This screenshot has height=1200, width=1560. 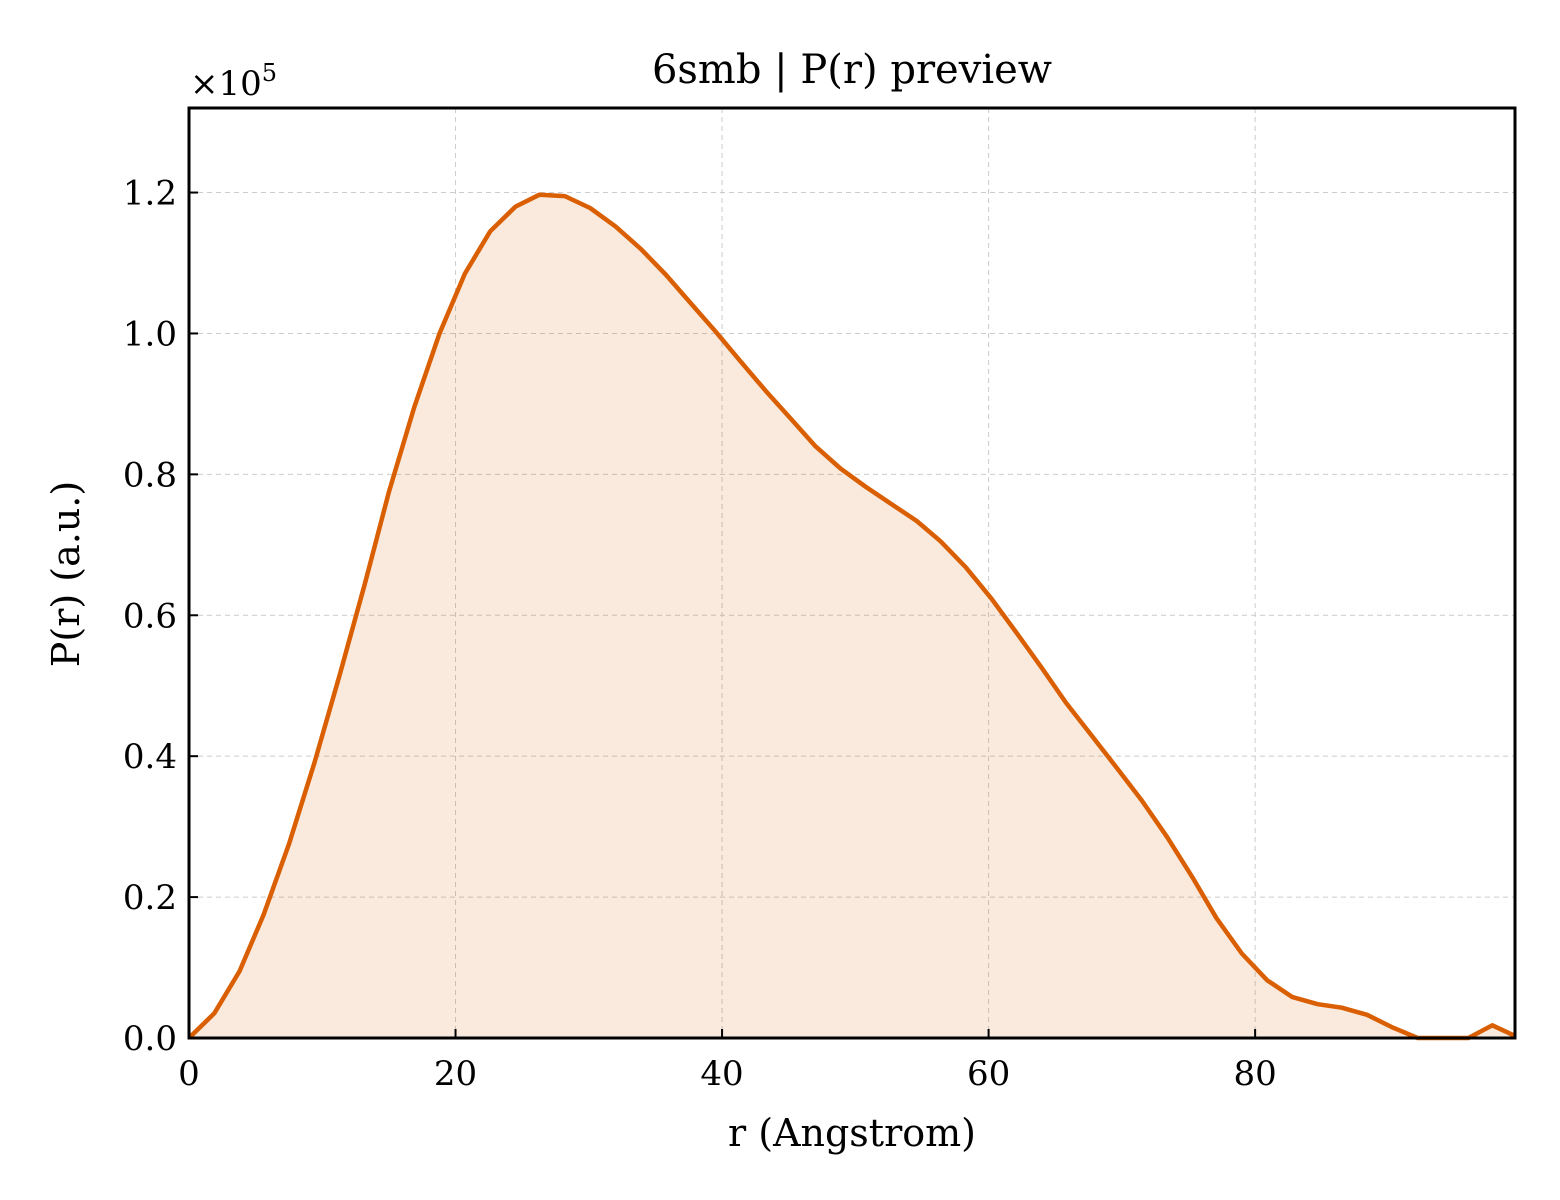 I want to click on y-tick-label: 0.0, so click(x=150, y=1039).